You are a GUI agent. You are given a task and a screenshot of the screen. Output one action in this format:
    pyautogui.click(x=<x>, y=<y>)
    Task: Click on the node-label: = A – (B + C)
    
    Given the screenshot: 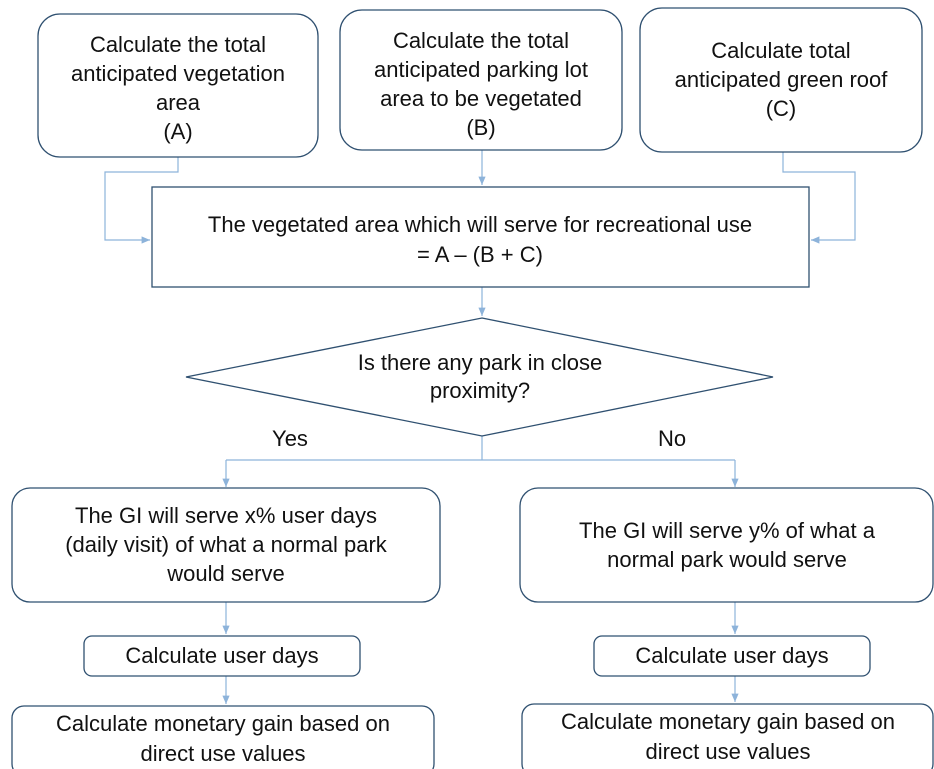 What is the action you would take?
    pyautogui.click(x=480, y=254)
    